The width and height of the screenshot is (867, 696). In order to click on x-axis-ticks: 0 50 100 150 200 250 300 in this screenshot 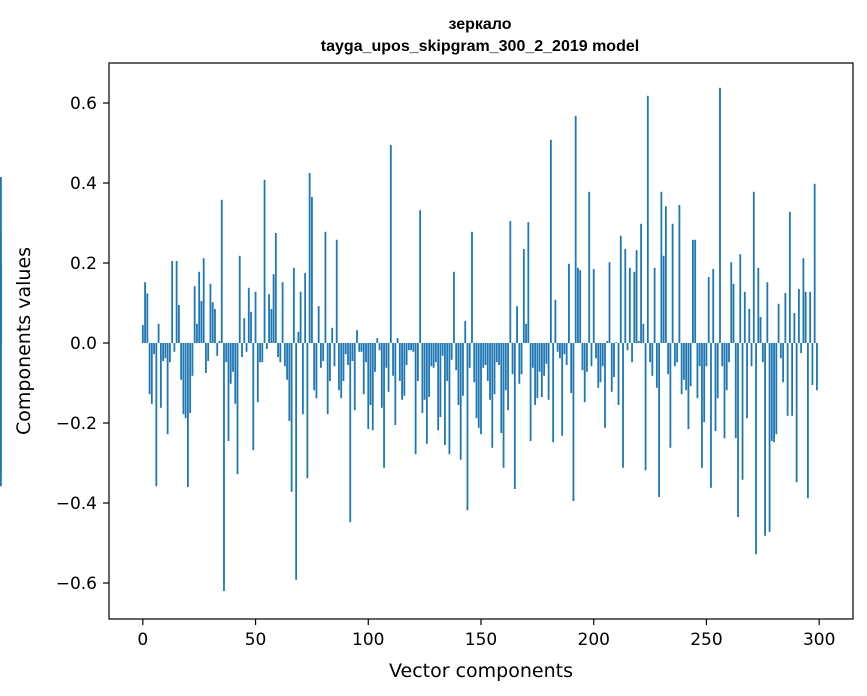, I will do `click(486, 634)`.